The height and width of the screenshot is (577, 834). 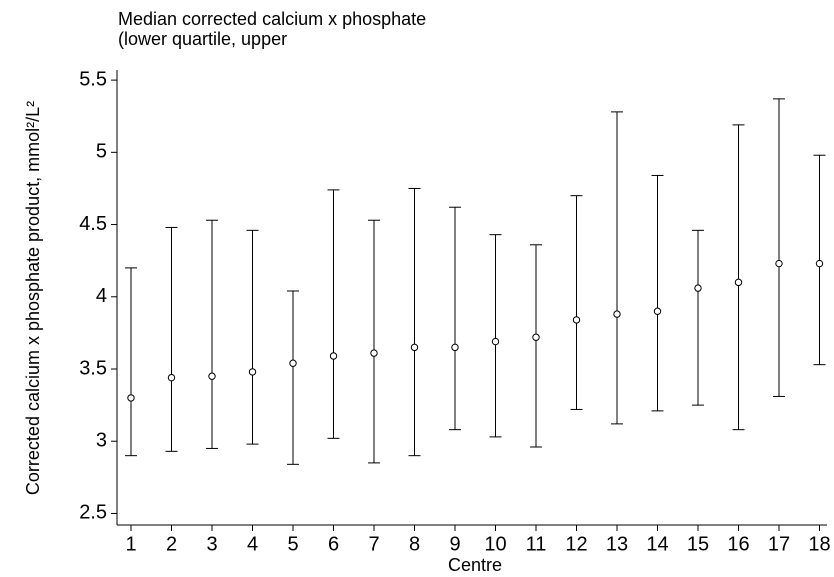 What do you see at coordinates (292, 544) in the screenshot?
I see `x-tick-label: 5` at bounding box center [292, 544].